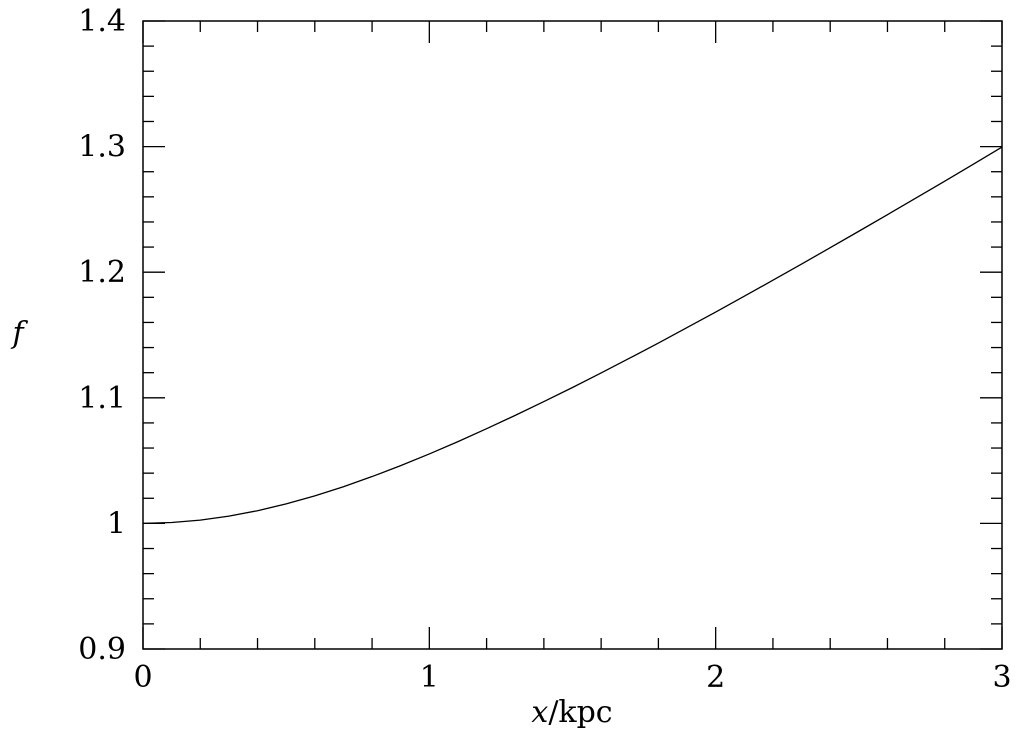  I want to click on y-tick-label: 0.9, so click(102, 649).